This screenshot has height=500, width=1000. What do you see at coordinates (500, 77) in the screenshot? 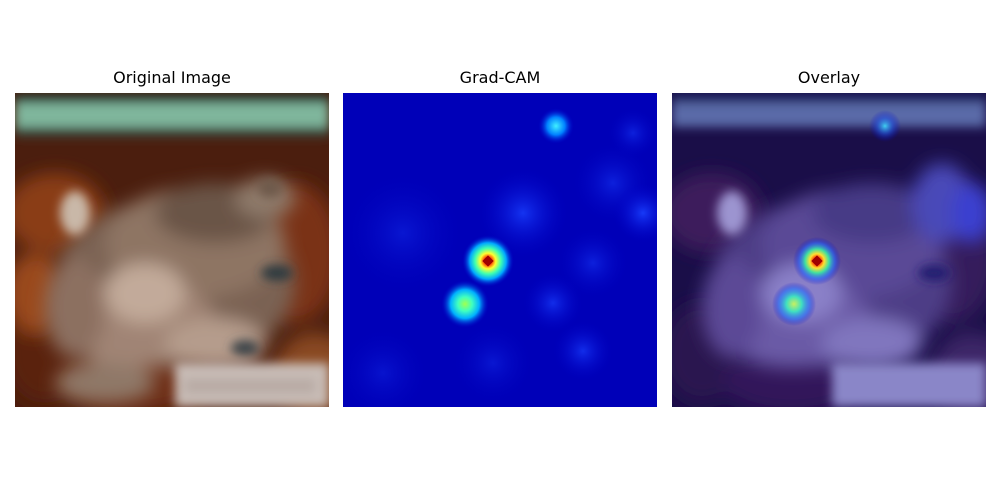
I see `panel-title-gradcam: Grad-CAM` at bounding box center [500, 77].